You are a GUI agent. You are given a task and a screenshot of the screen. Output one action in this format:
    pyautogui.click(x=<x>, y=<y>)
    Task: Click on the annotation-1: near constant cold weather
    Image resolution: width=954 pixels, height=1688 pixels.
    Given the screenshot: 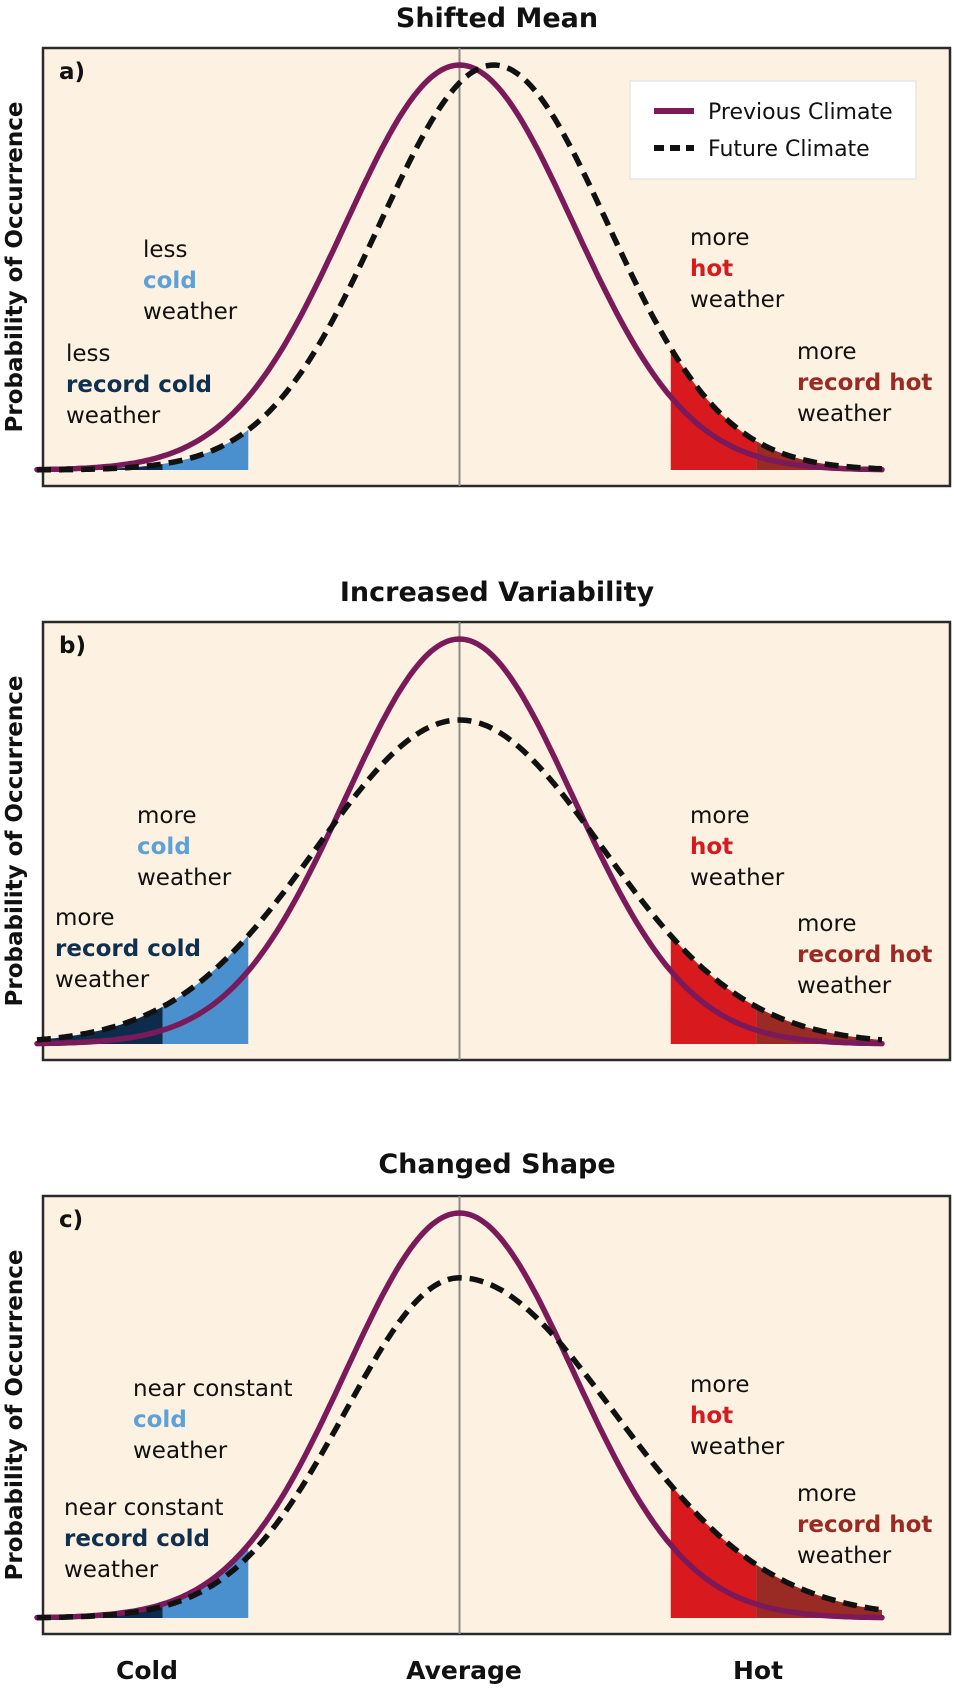 What is the action you would take?
    pyautogui.click(x=213, y=1420)
    